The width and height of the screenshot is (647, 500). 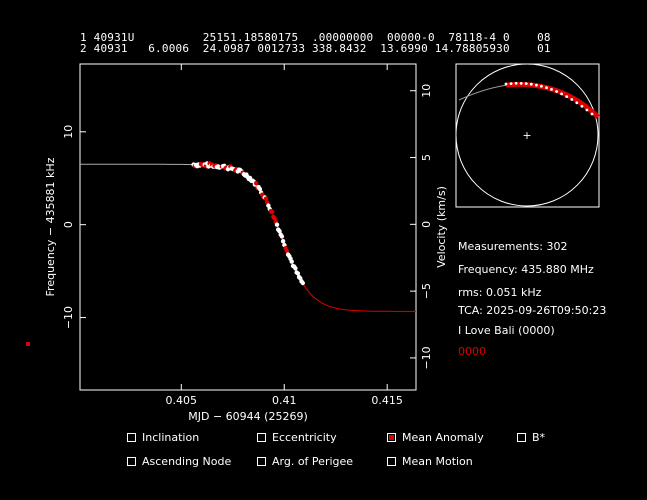 I want to click on y2-tick-label: 5, so click(x=426, y=157).